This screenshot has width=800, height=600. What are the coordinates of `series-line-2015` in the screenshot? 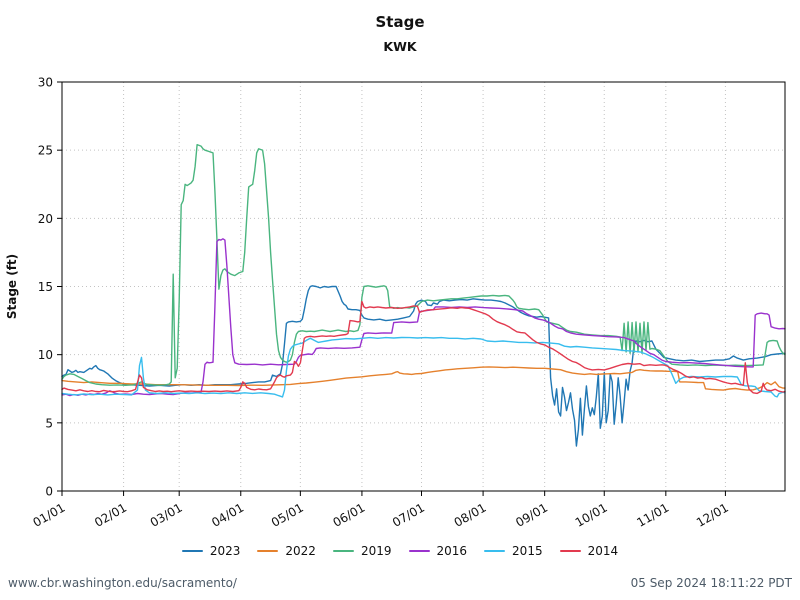 It's located at (423, 367).